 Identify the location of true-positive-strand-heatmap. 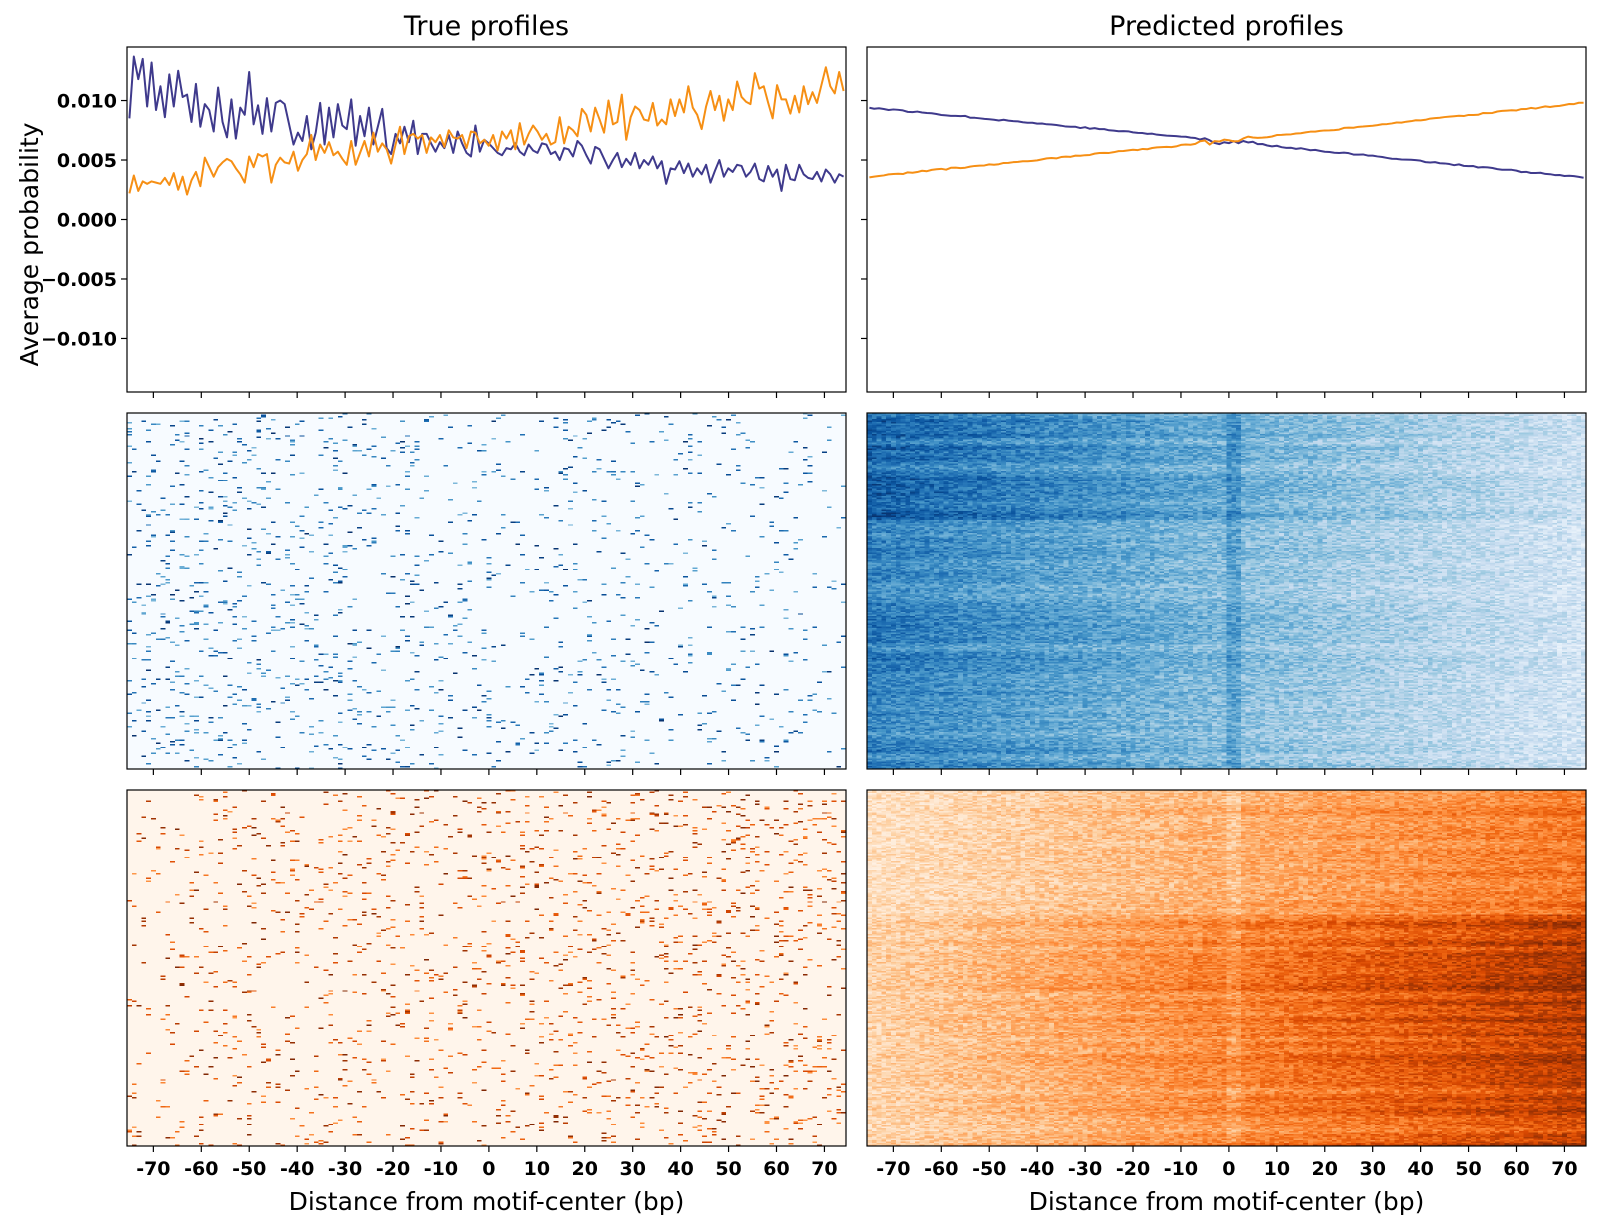
(486, 591).